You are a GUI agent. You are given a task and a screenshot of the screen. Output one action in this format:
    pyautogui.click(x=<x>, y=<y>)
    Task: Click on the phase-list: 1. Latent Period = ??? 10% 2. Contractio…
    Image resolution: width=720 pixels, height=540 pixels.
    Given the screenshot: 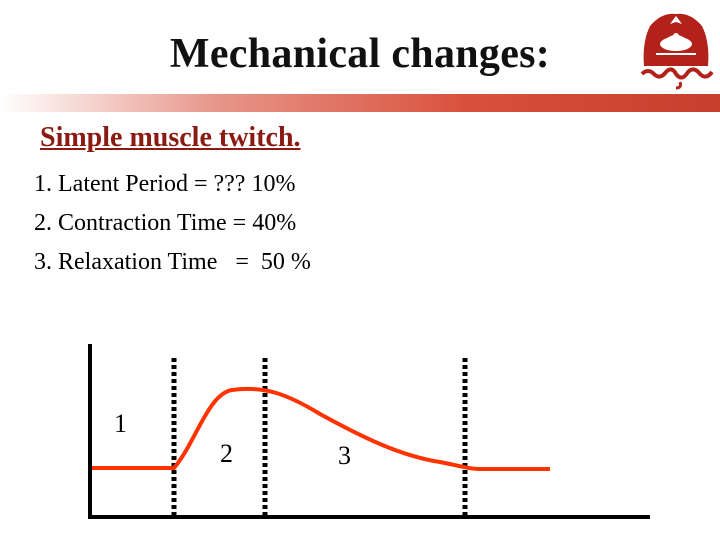 What is the action you would take?
    pyautogui.click(x=172, y=223)
    